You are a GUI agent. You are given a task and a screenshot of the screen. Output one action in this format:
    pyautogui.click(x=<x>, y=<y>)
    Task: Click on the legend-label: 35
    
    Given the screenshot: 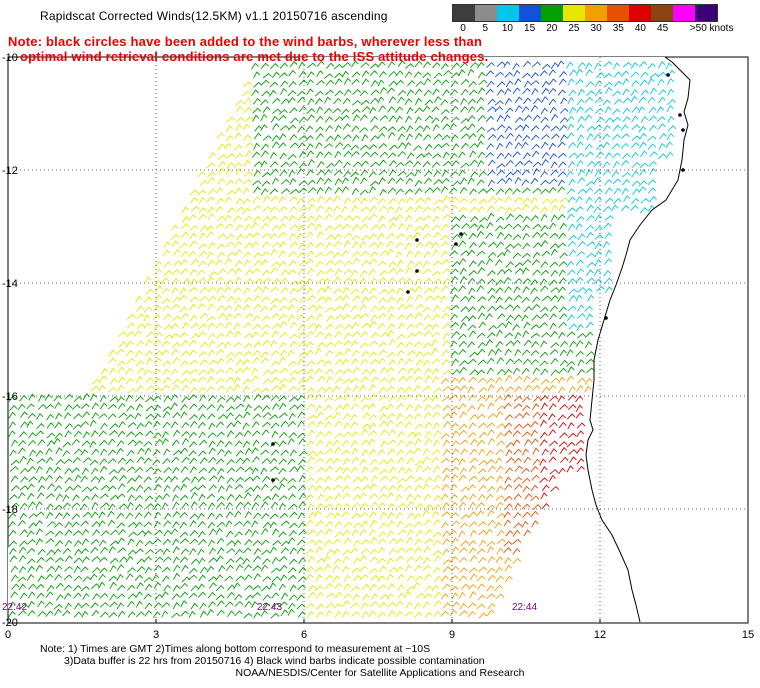 What is the action you would take?
    pyautogui.click(x=618, y=28)
    